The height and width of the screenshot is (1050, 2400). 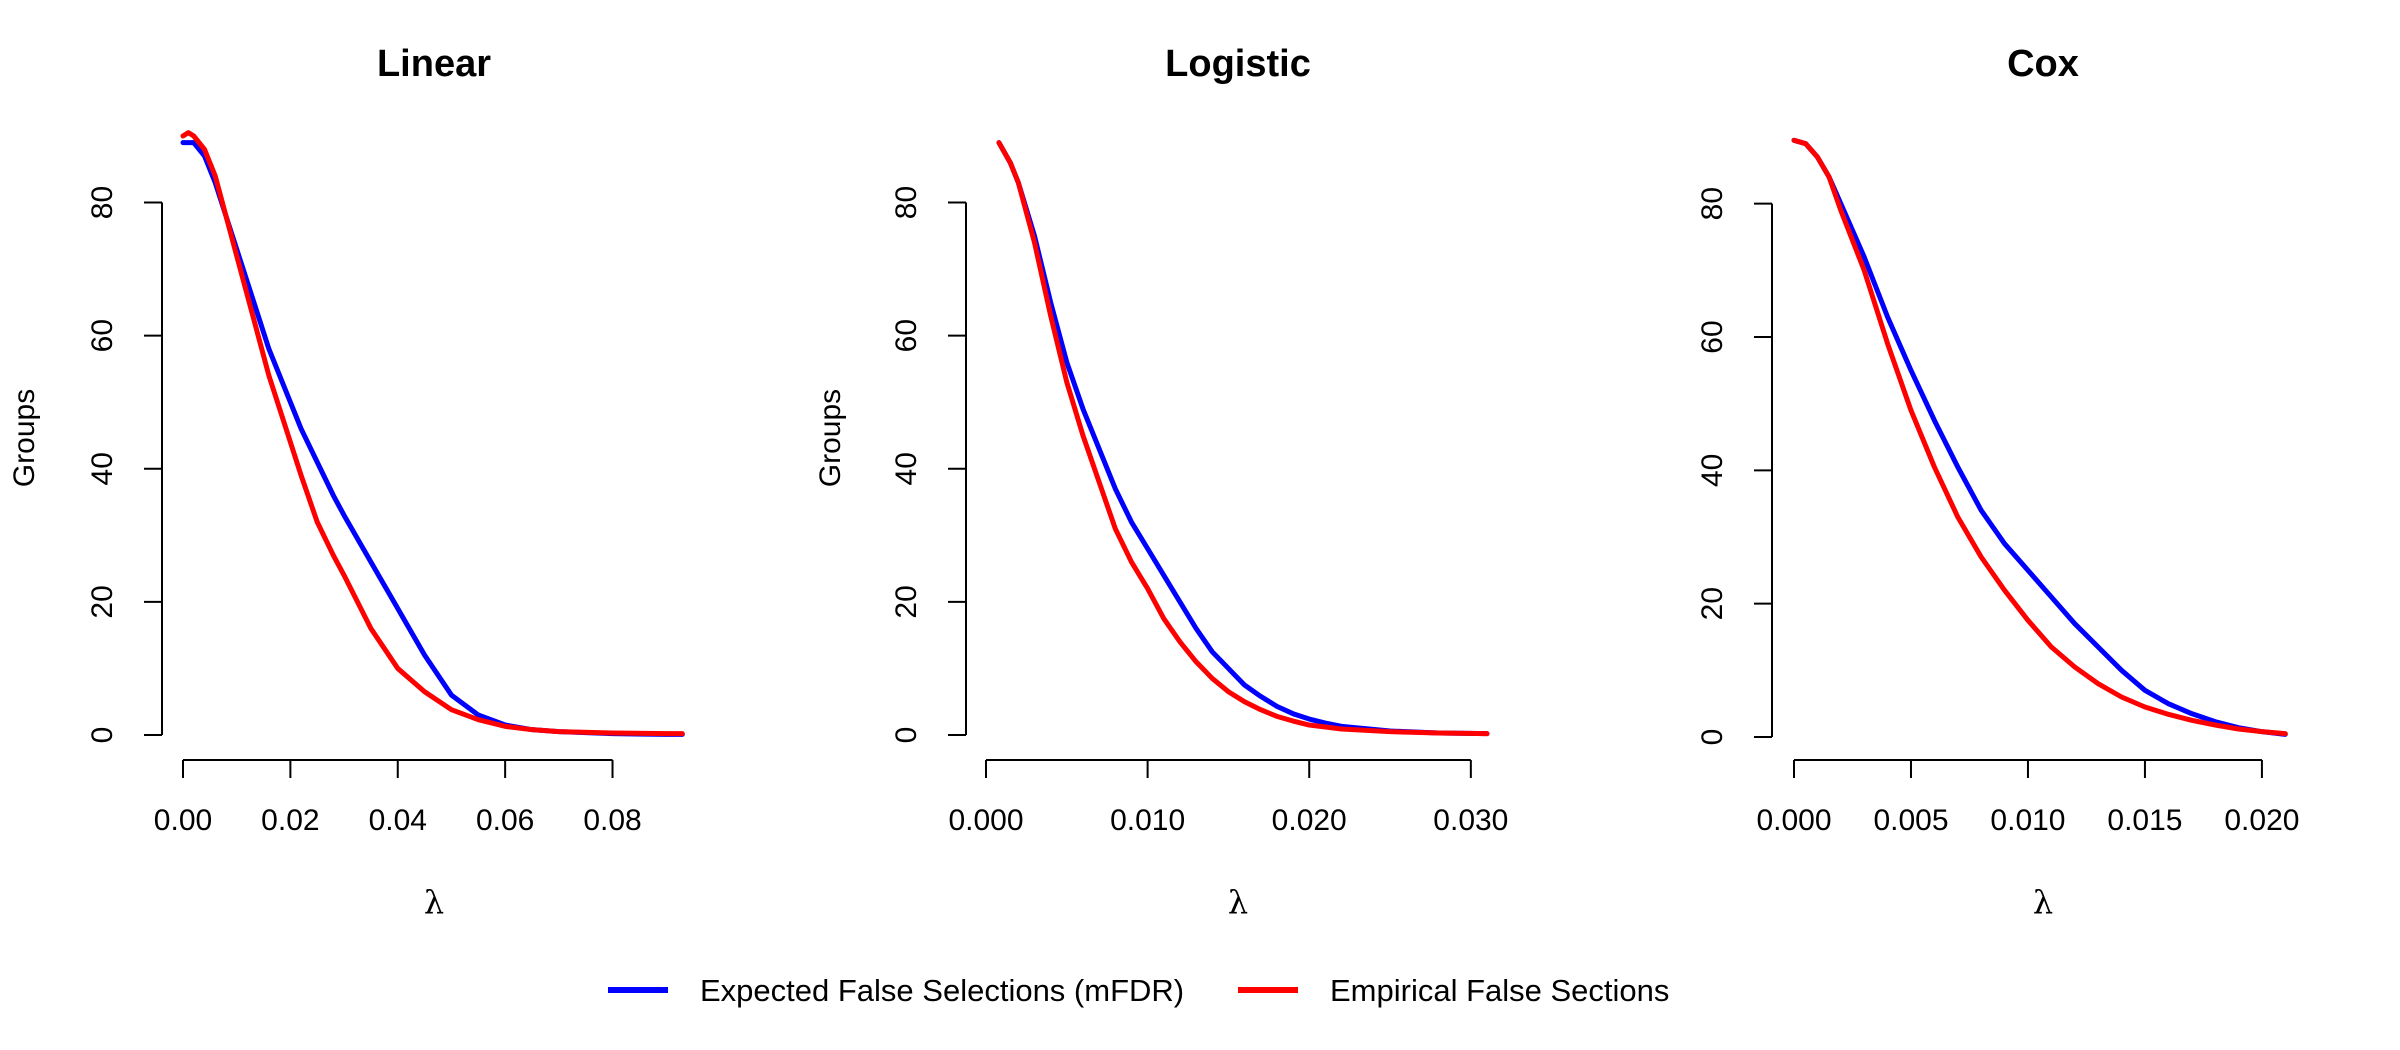 What do you see at coordinates (612, 820) in the screenshot?
I see `x-tick-label: 0.08` at bounding box center [612, 820].